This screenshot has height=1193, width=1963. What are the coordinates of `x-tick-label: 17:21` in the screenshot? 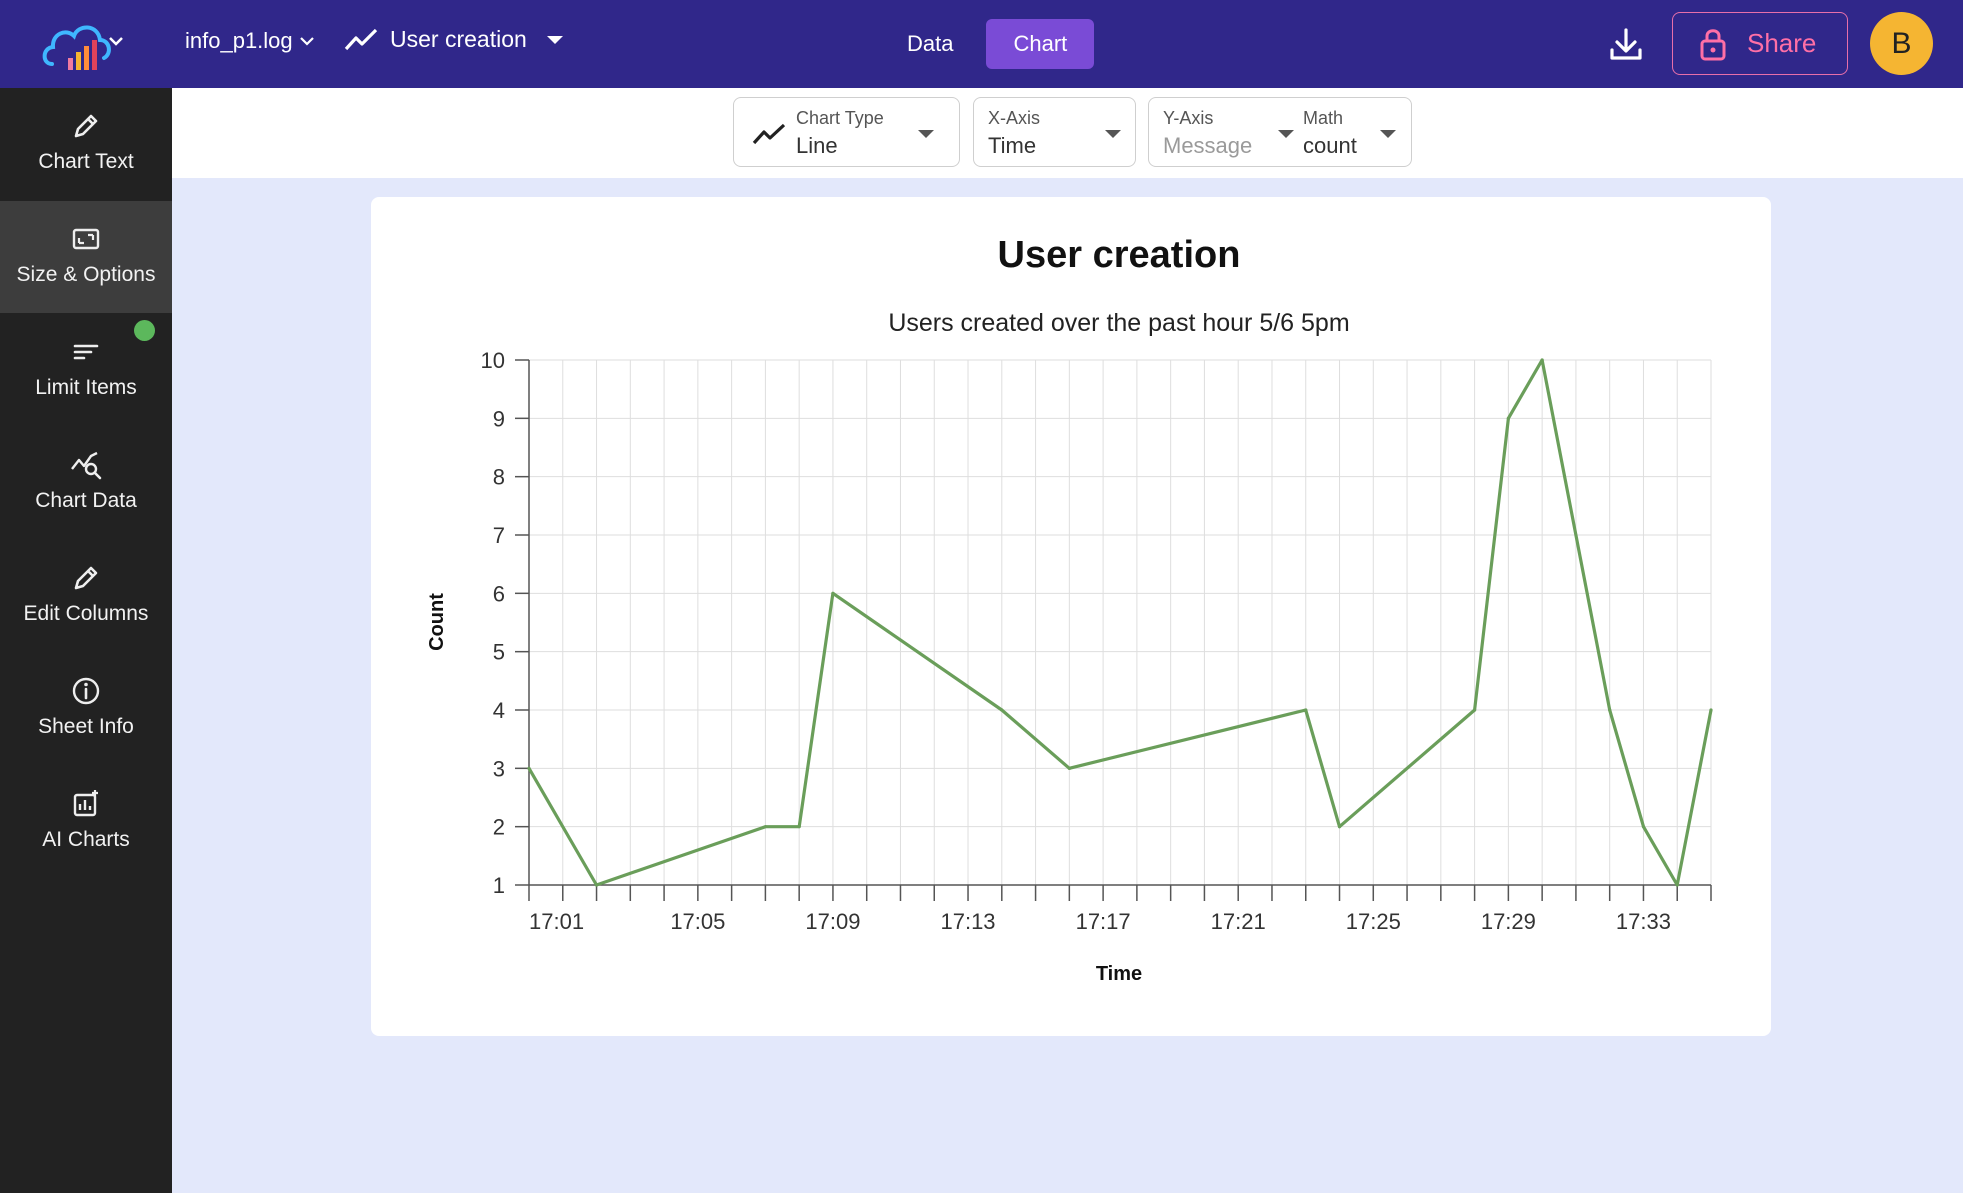 It's located at (1238, 921).